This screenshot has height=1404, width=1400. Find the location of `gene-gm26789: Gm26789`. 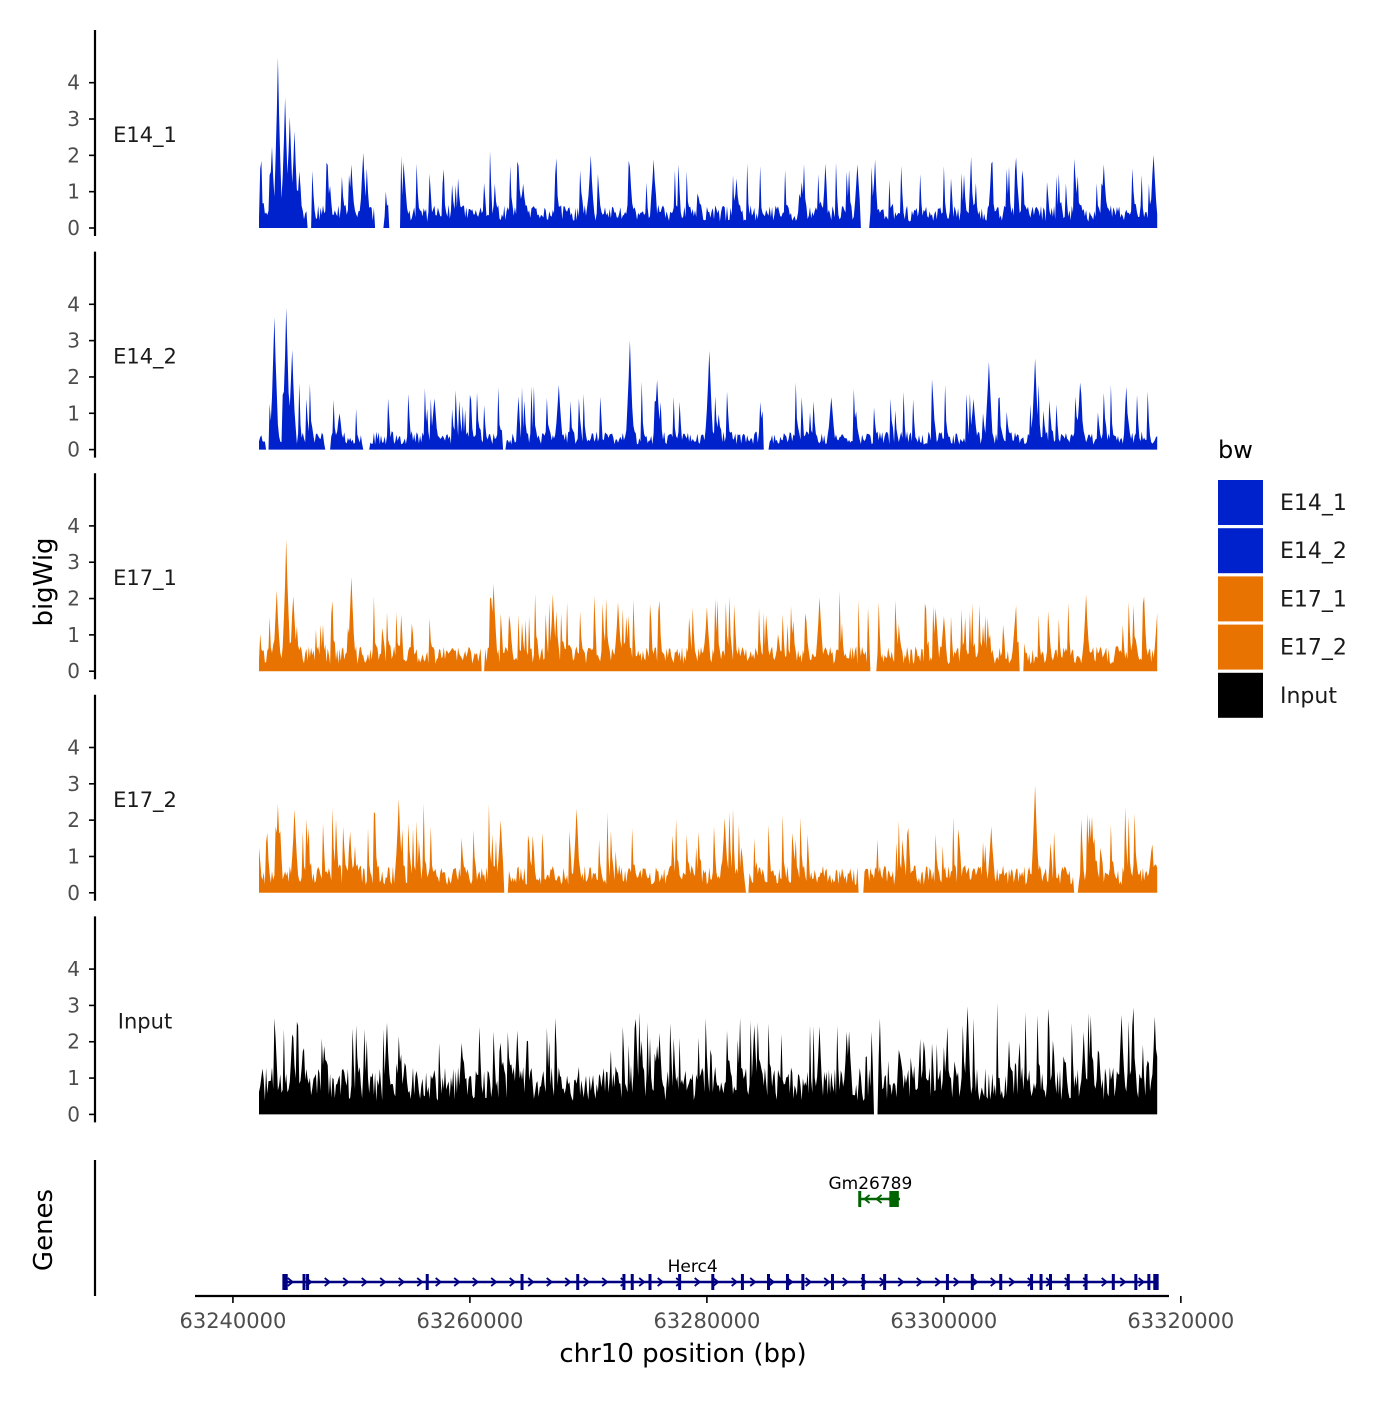

gene-gm26789: Gm26789 is located at coordinates (870, 1190).